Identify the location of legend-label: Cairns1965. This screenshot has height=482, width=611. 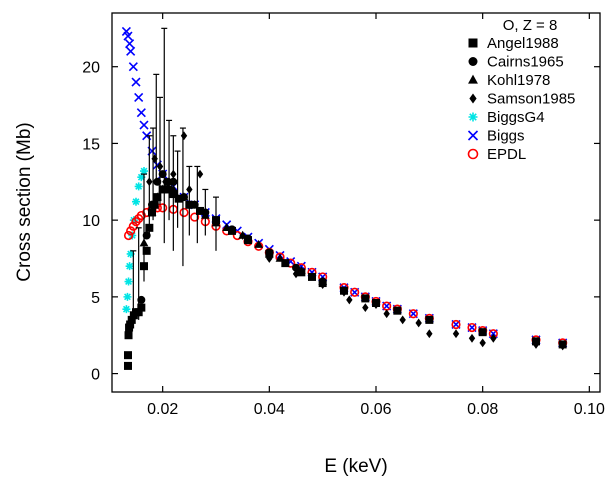
(525, 62).